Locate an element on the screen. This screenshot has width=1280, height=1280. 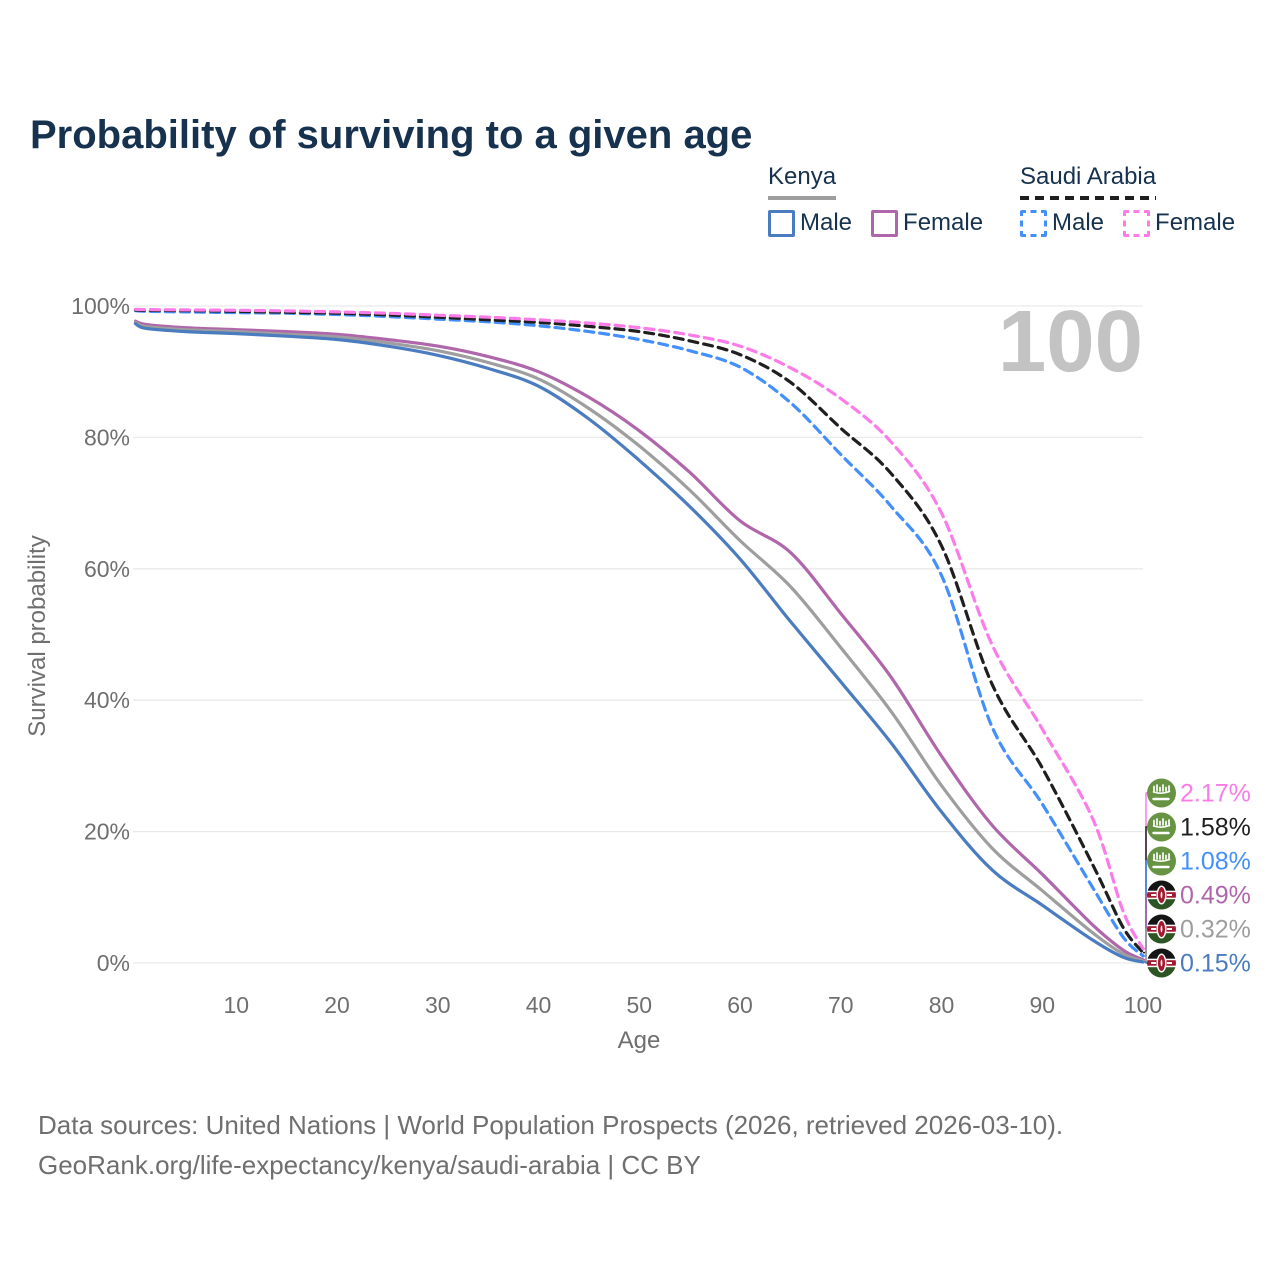
kenya-total-line-swatch is located at coordinates (802, 198).